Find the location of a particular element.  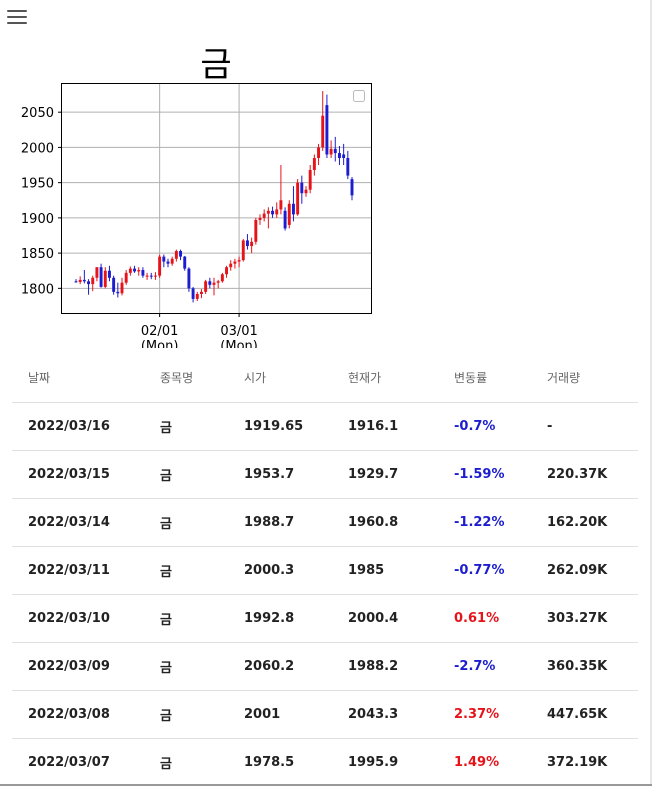

cell-open: 1992.8 is located at coordinates (280, 618).